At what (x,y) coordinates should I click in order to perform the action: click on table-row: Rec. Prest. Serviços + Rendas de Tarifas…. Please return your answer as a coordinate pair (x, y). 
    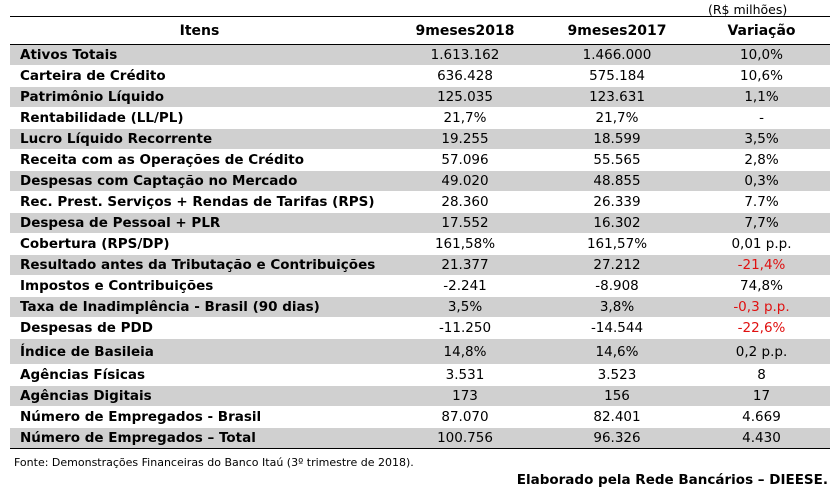
    Looking at the image, I should click on (420, 202).